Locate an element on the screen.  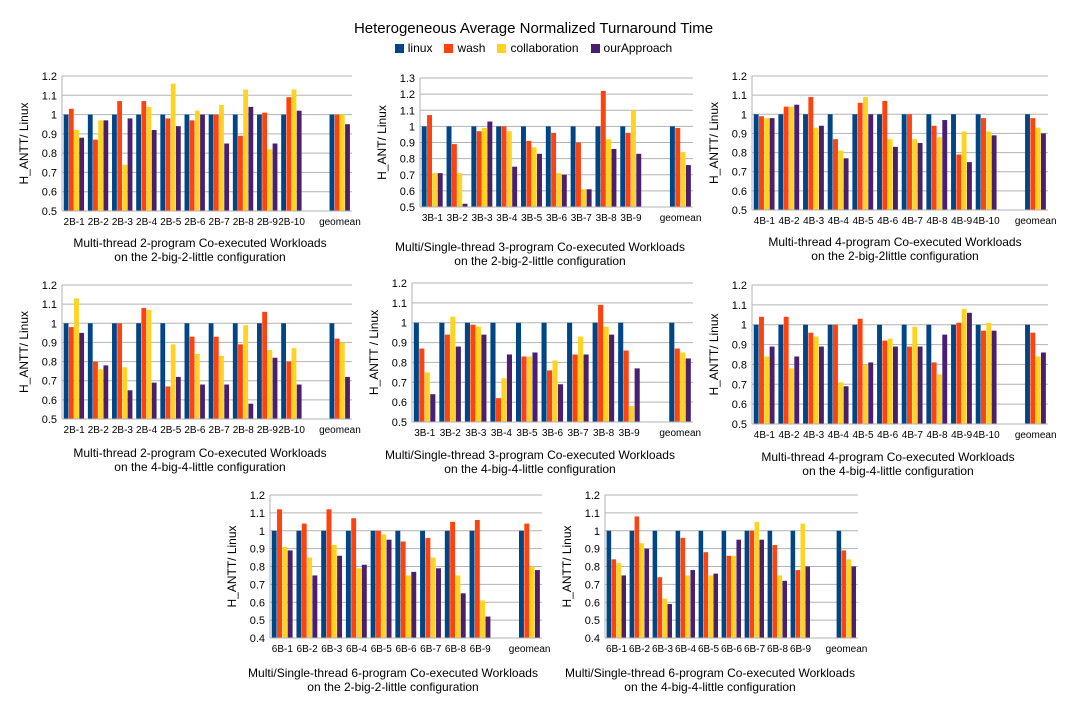
legend-label: ourApproach is located at coordinates (638, 48).